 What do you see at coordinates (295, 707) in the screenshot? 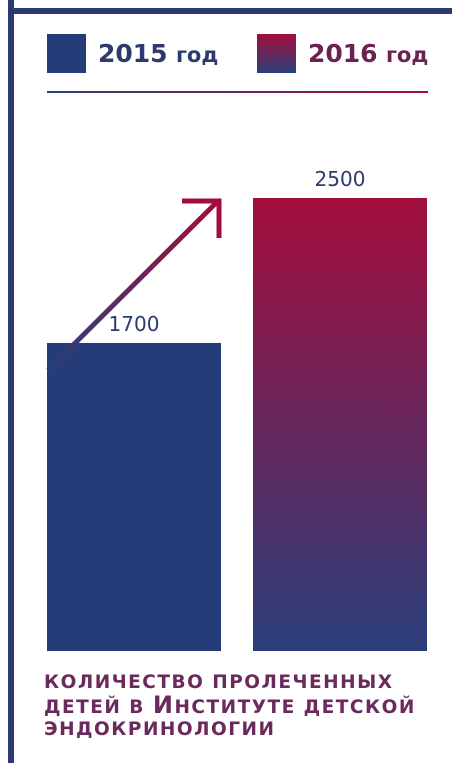
I see `caption-line-2-rest: НСТИТУТЕ ДЕТСКОЙ` at bounding box center [295, 707].